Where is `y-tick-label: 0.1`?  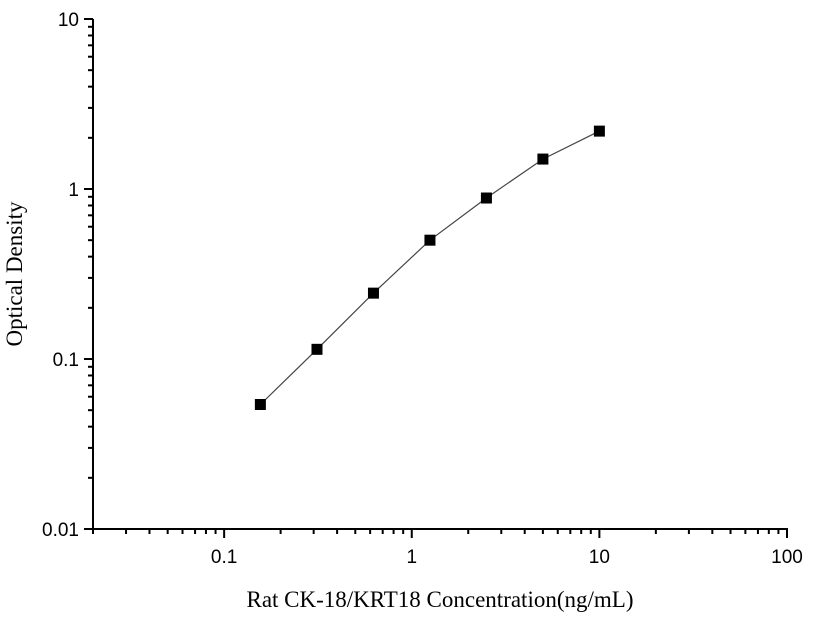
y-tick-label: 0.1 is located at coordinates (66, 360).